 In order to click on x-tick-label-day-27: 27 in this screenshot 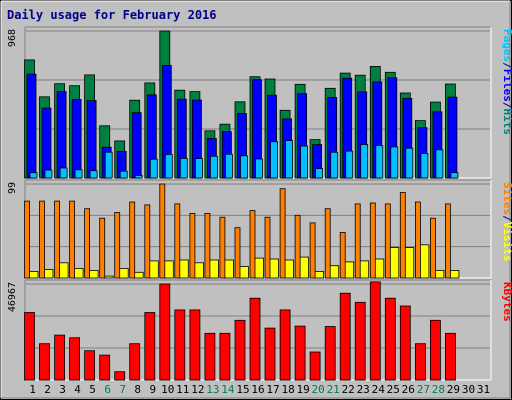, I will do `click(423, 389)`.